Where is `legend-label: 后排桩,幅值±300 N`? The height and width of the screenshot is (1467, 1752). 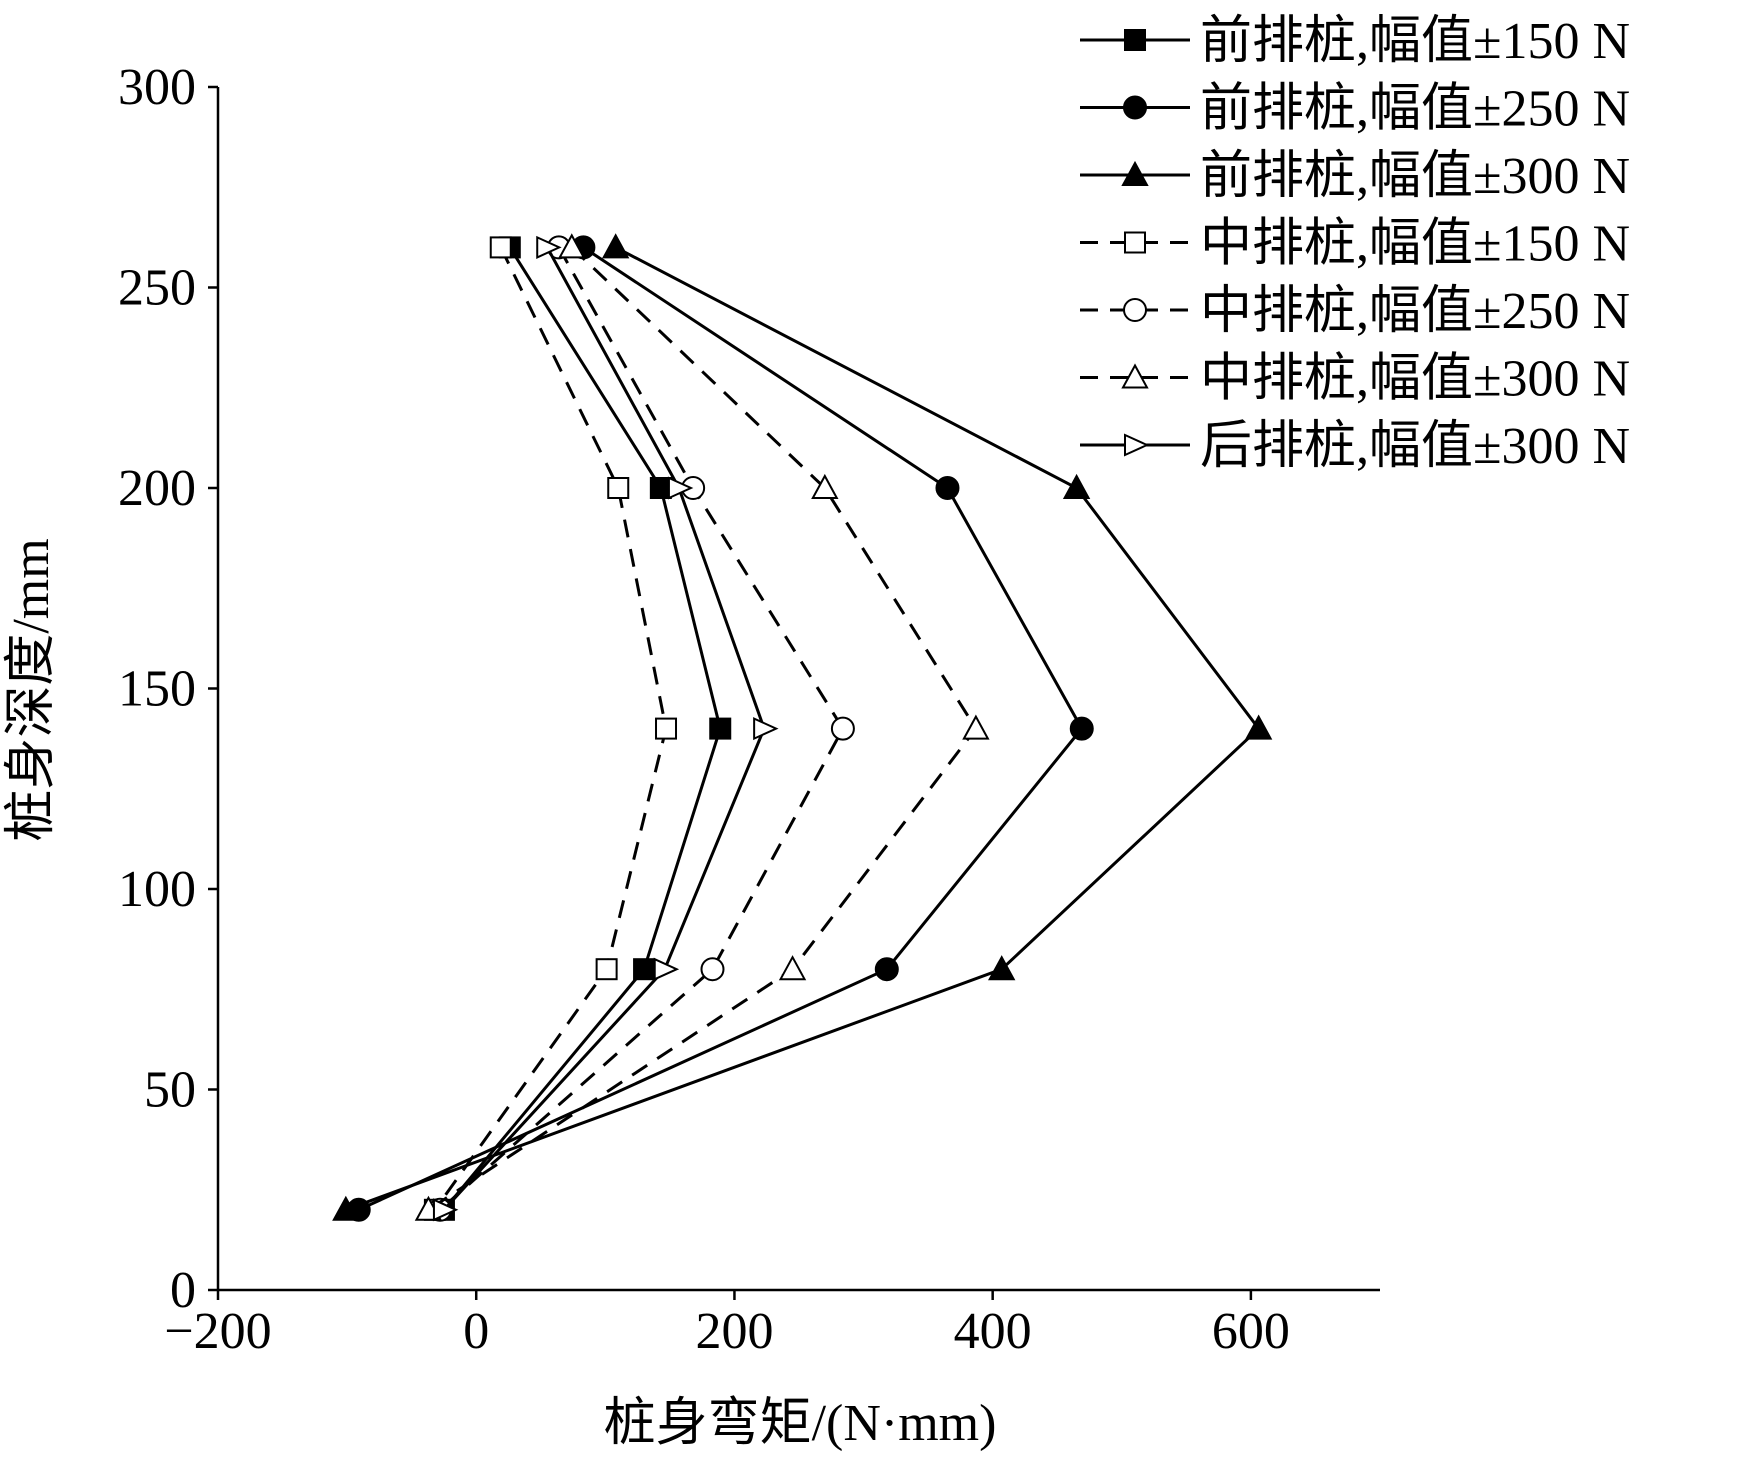 legend-label: 后排桩,幅值±300 N is located at coordinates (1415, 446).